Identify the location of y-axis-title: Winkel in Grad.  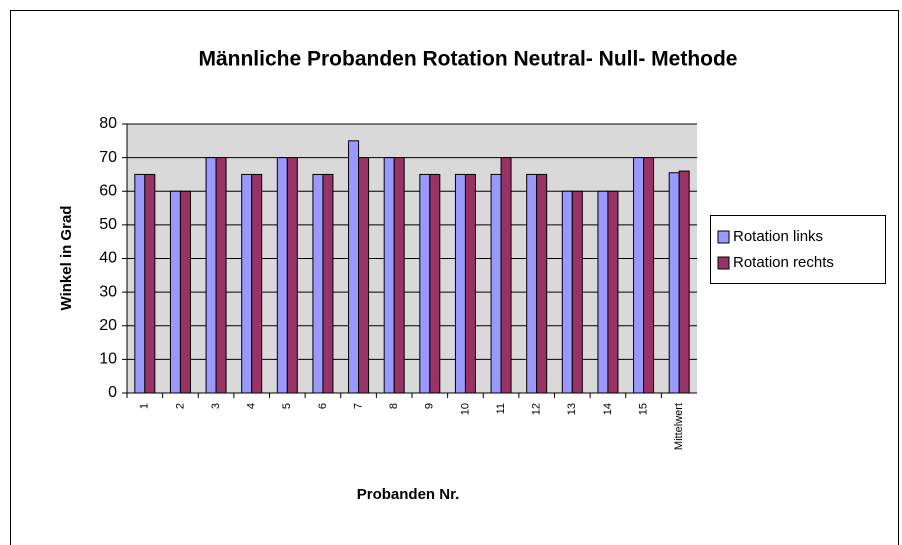
(66, 258).